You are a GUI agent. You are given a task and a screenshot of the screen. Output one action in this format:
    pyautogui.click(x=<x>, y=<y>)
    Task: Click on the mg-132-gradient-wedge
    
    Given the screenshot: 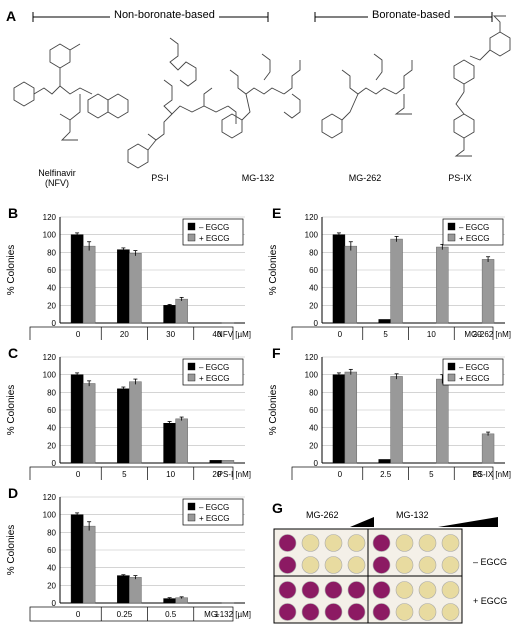 What is the action you would take?
    pyautogui.click(x=468, y=522)
    